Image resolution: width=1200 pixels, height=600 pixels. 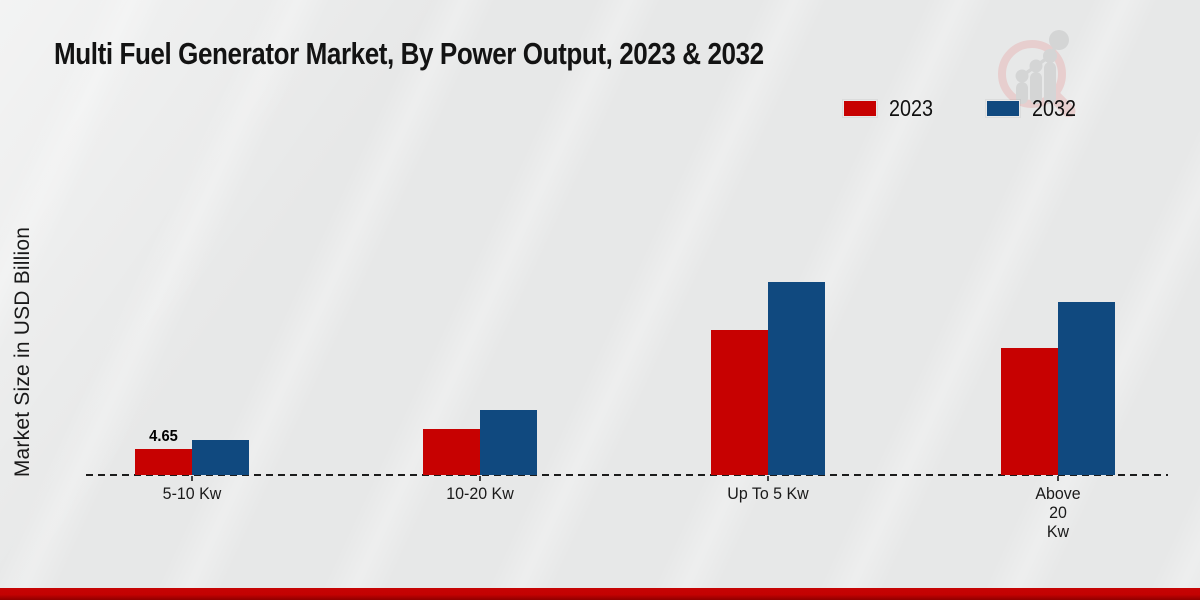 I want to click on bar-2032-10-20-kw, so click(x=508, y=442).